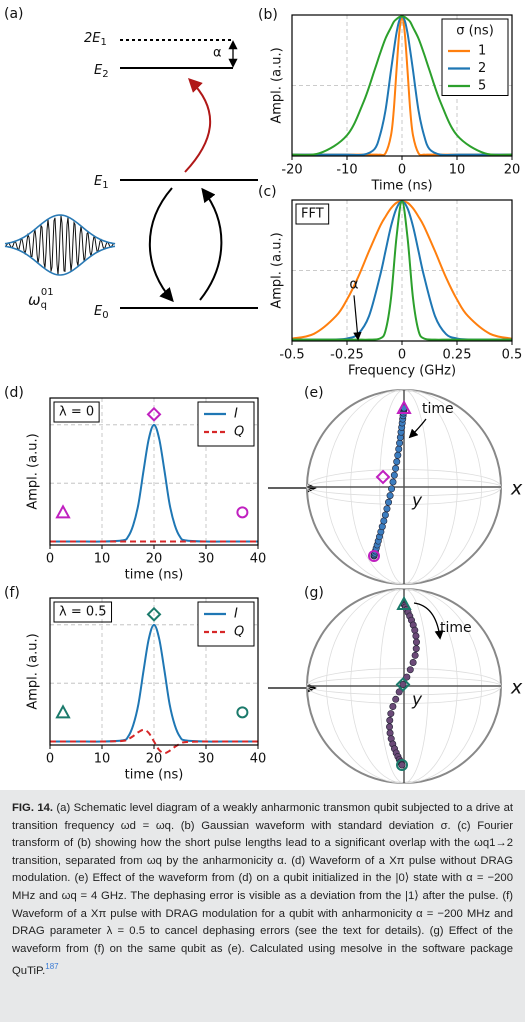 This screenshot has height=1022, width=525. I want to click on drive-label: ωq 01, so click(41, 299).